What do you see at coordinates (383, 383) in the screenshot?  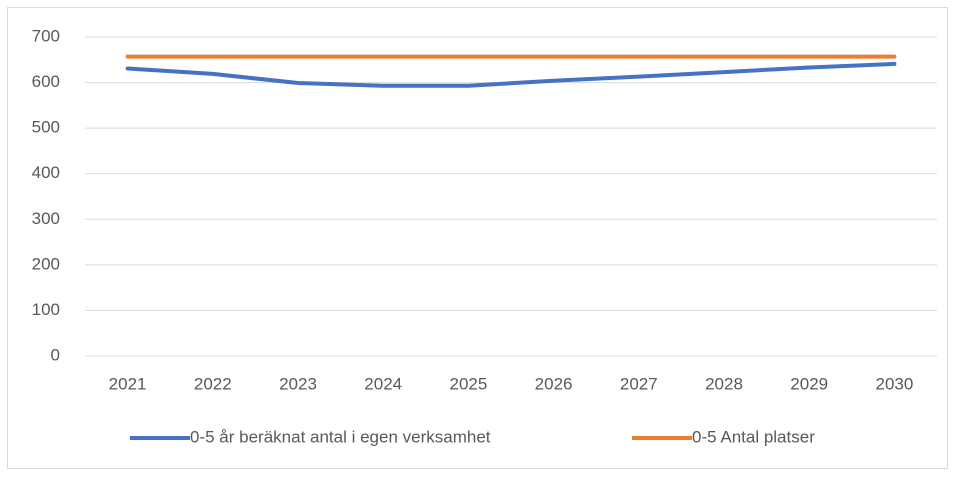 I see `x-tick-label: 2024` at bounding box center [383, 383].